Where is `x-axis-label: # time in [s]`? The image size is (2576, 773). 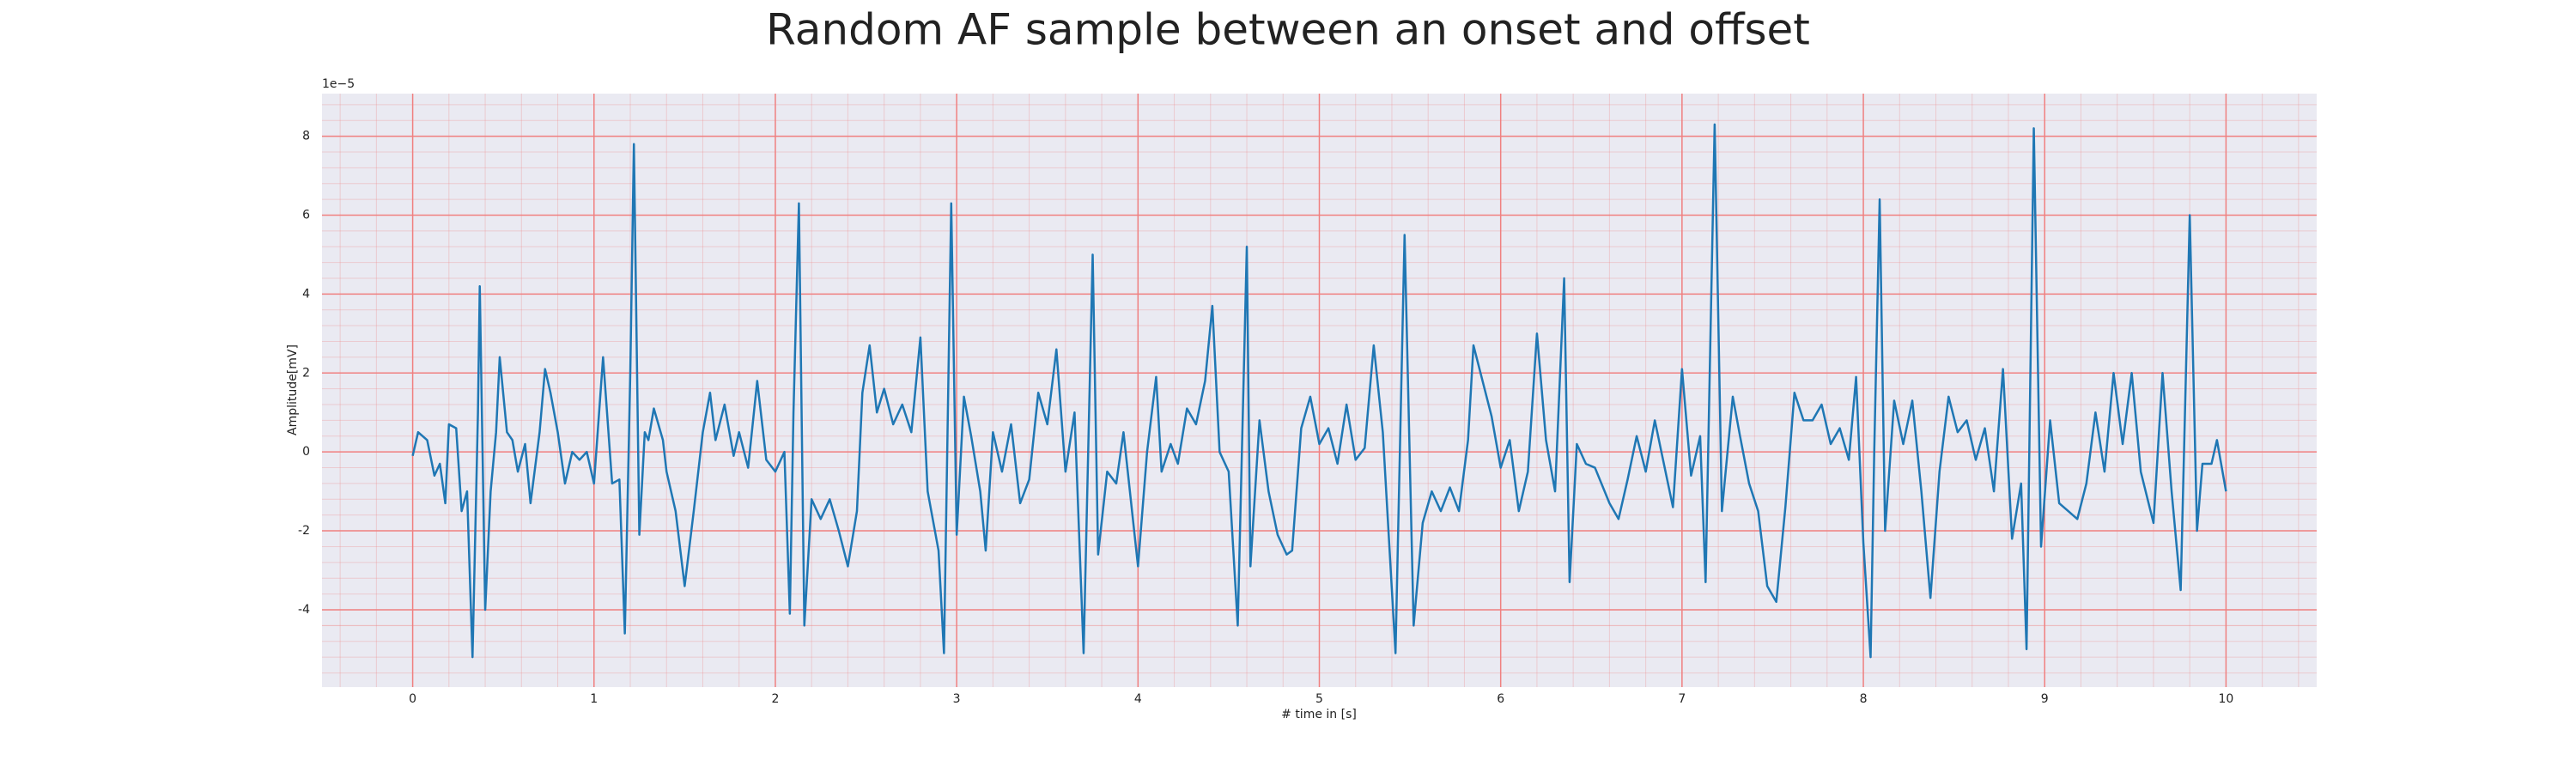
x-axis-label: # time in [s] is located at coordinates (1319, 714).